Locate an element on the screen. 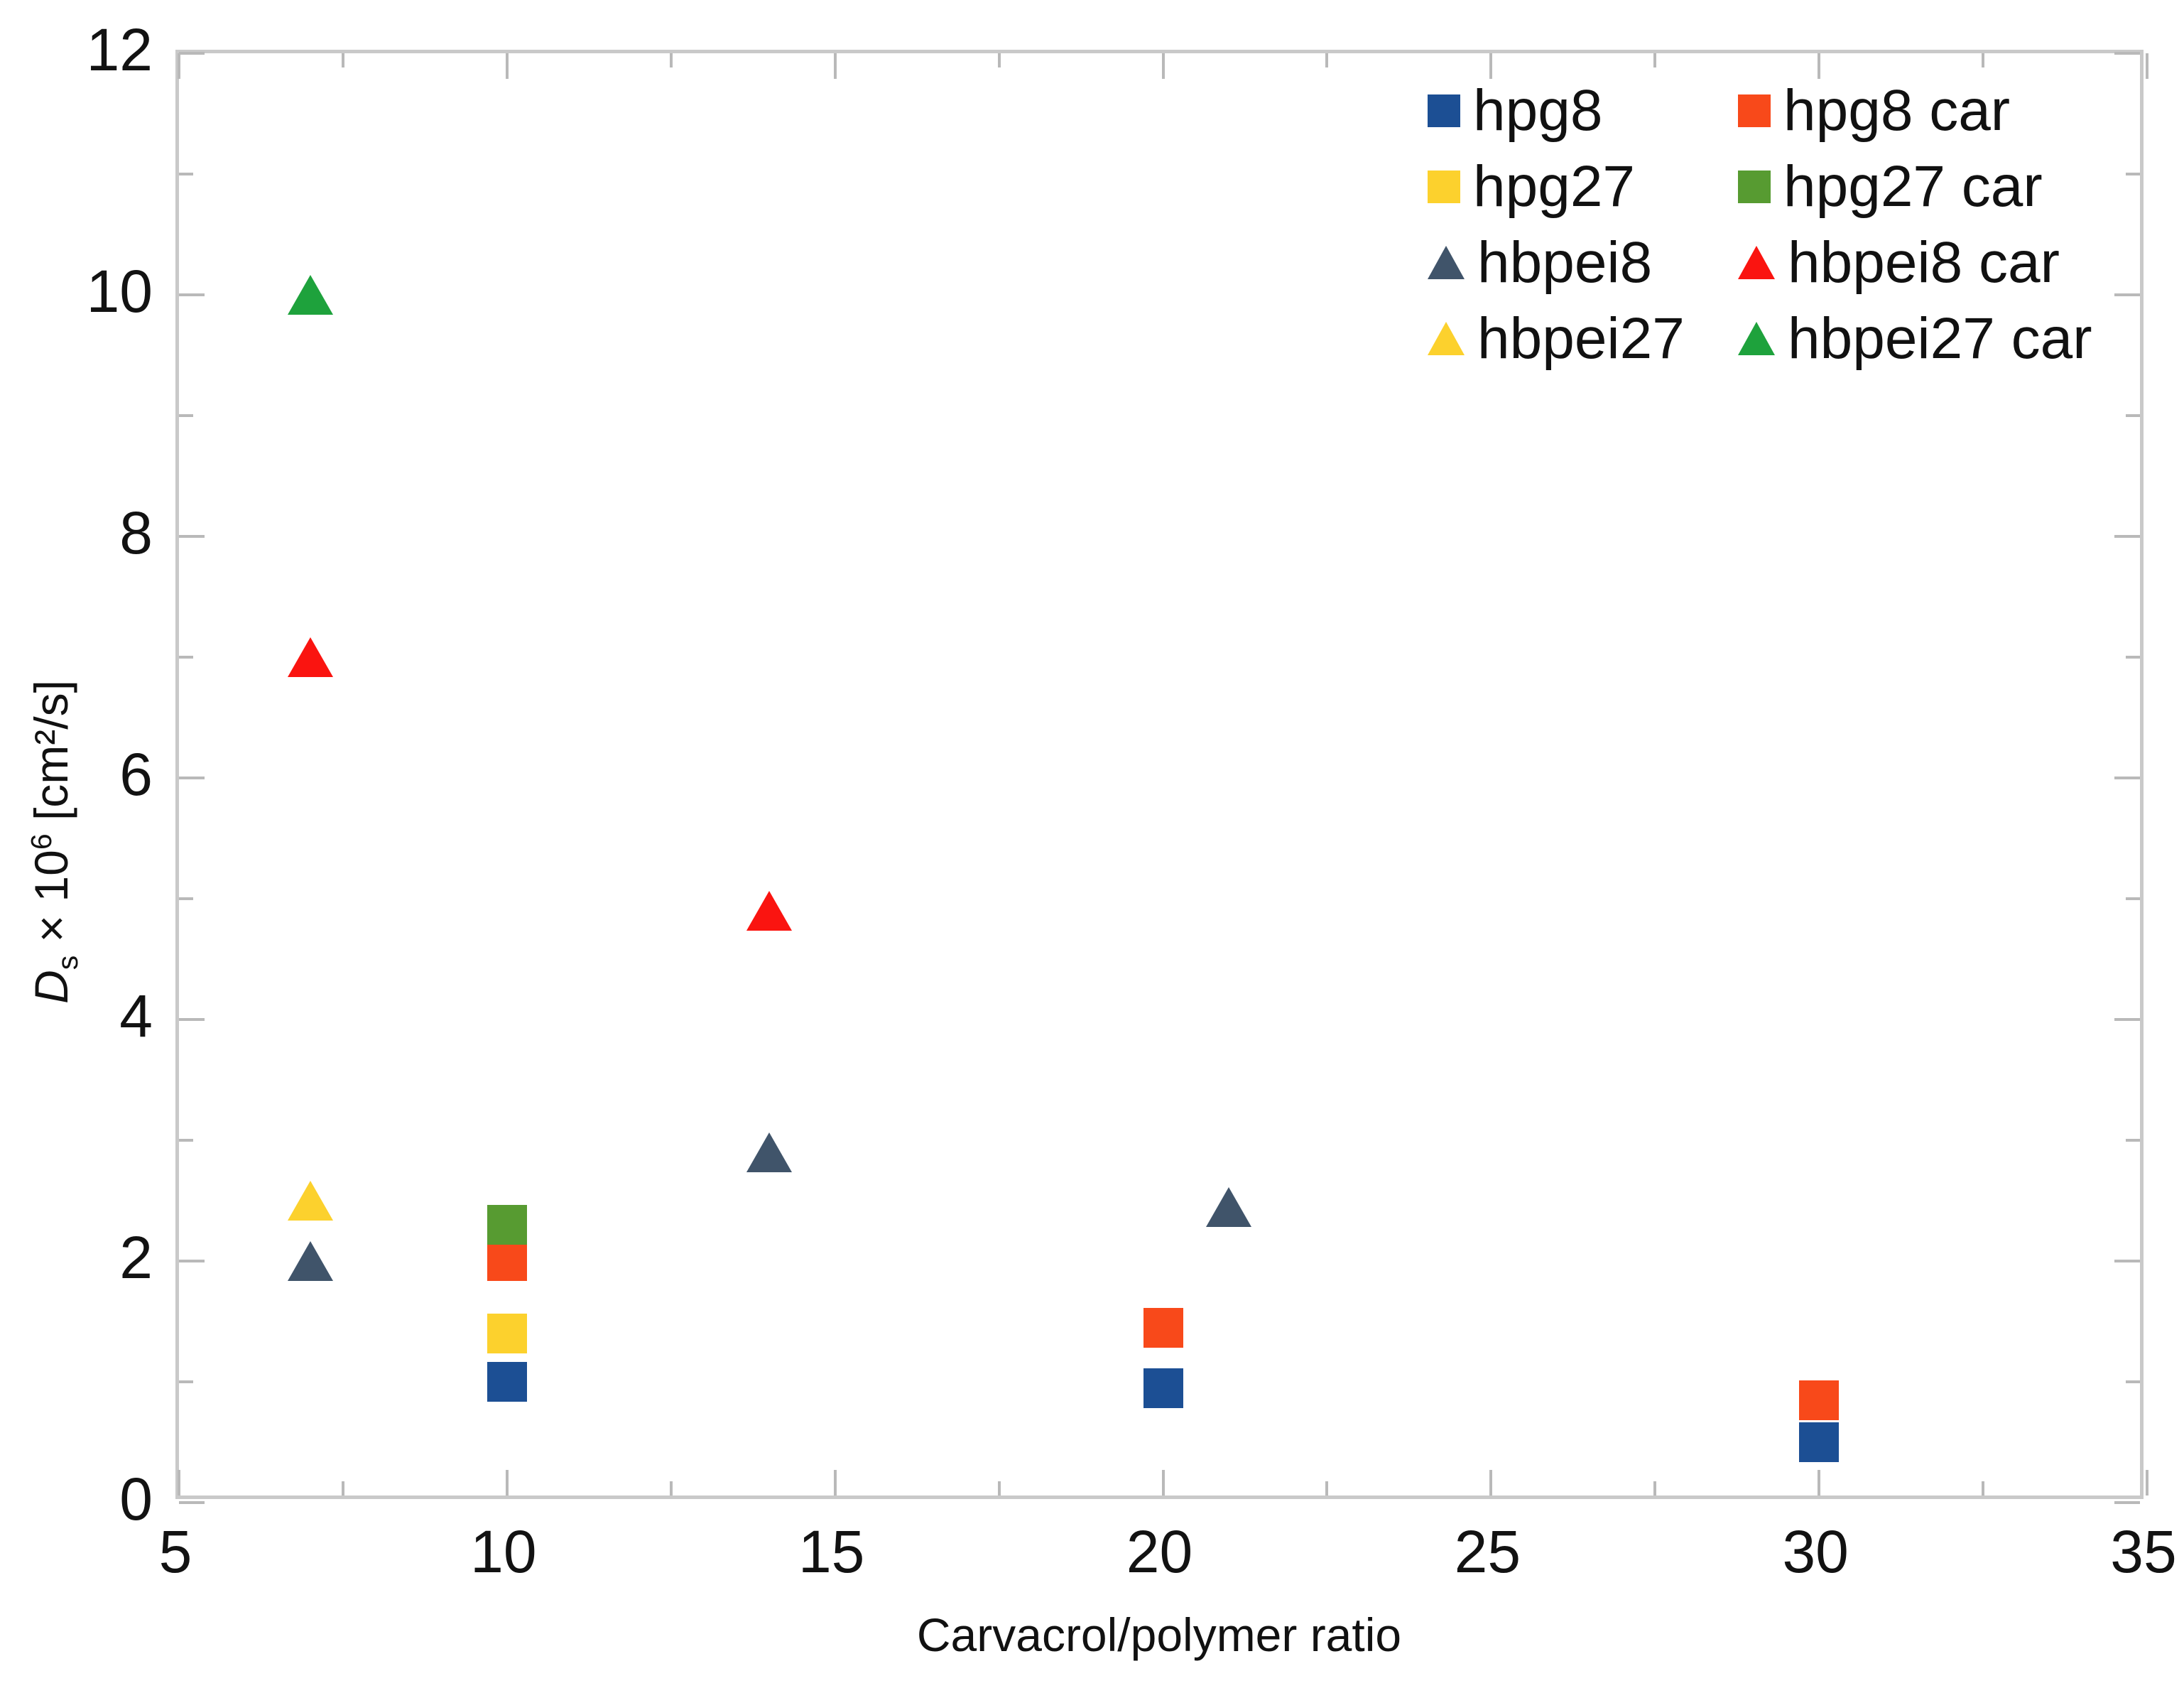 This screenshot has height=1693, width=2184. y-title-subscript: s is located at coordinates (68, 962).